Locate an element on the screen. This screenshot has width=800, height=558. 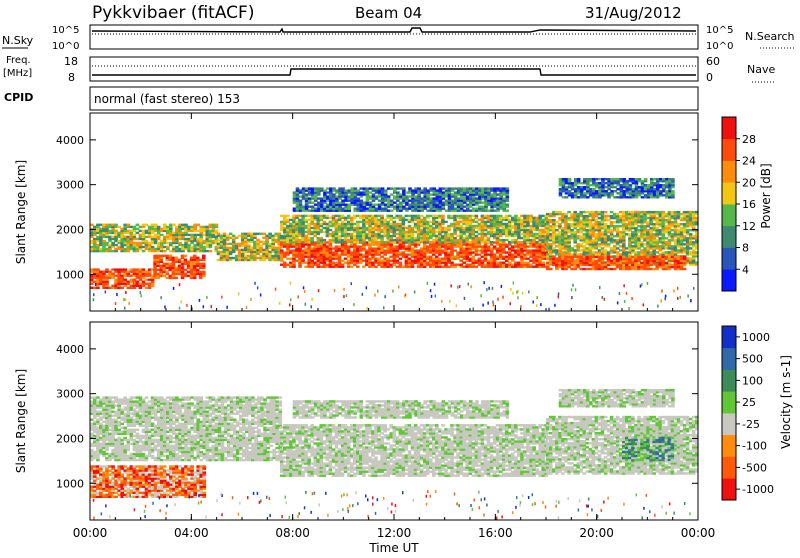
nsearch-tick-top: 10^5 is located at coordinates (719, 30).